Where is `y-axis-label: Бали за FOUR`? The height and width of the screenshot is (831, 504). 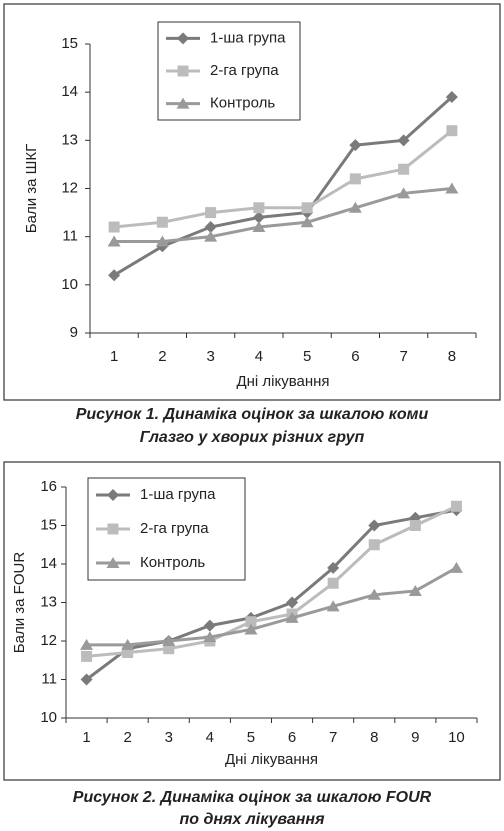
y-axis-label: Бали за FOUR is located at coordinates (19, 603).